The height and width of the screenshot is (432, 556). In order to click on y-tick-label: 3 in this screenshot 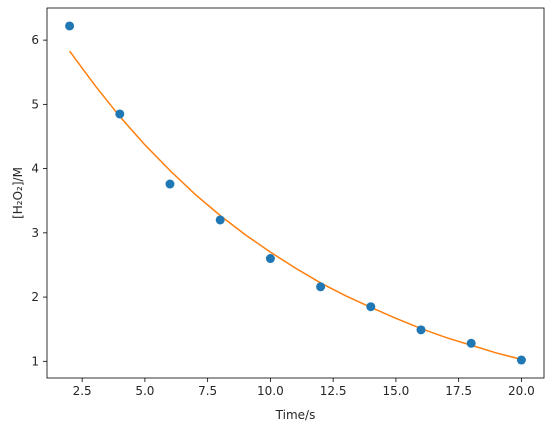, I will do `click(35, 233)`.